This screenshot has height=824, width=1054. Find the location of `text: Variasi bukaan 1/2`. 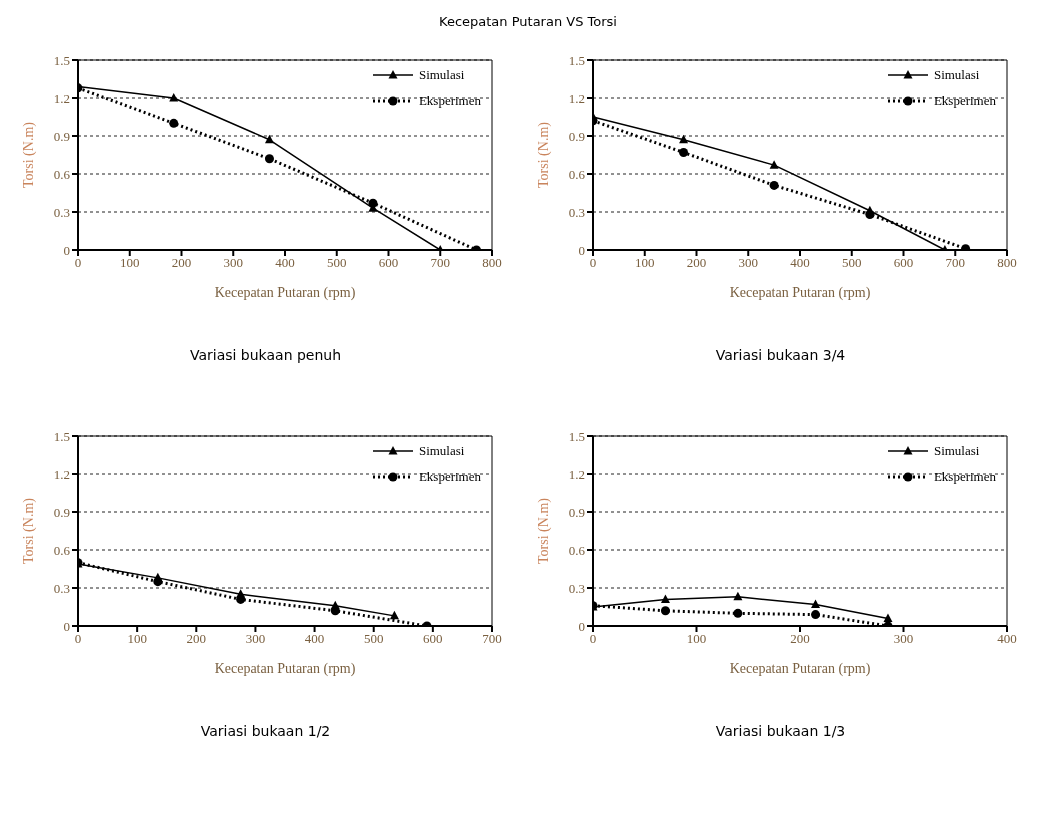

text: Variasi bukaan 1/2 is located at coordinates (265, 731).